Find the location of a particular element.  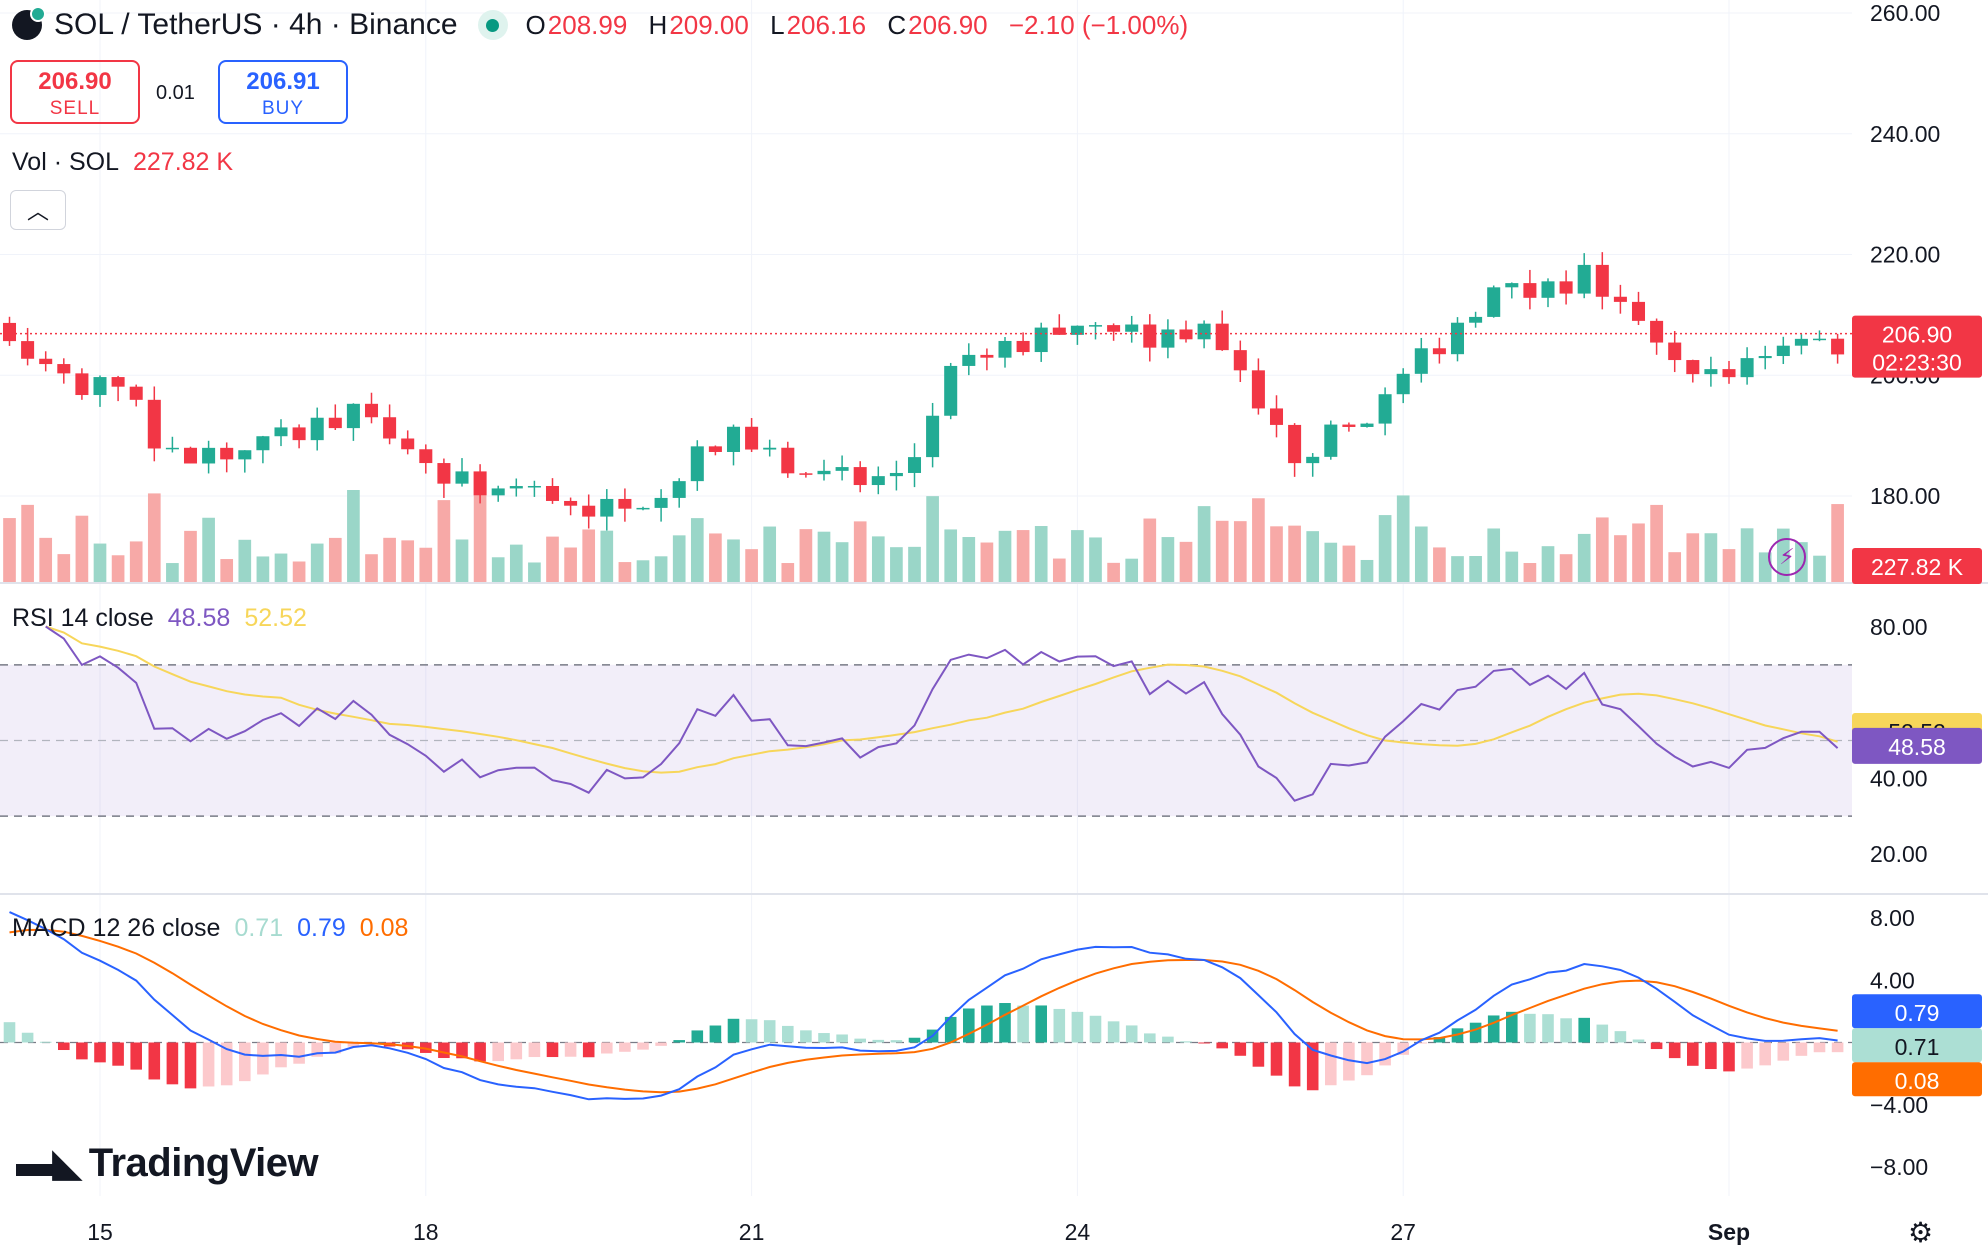

last-price-tag-bg is located at coordinates (1917, 346).